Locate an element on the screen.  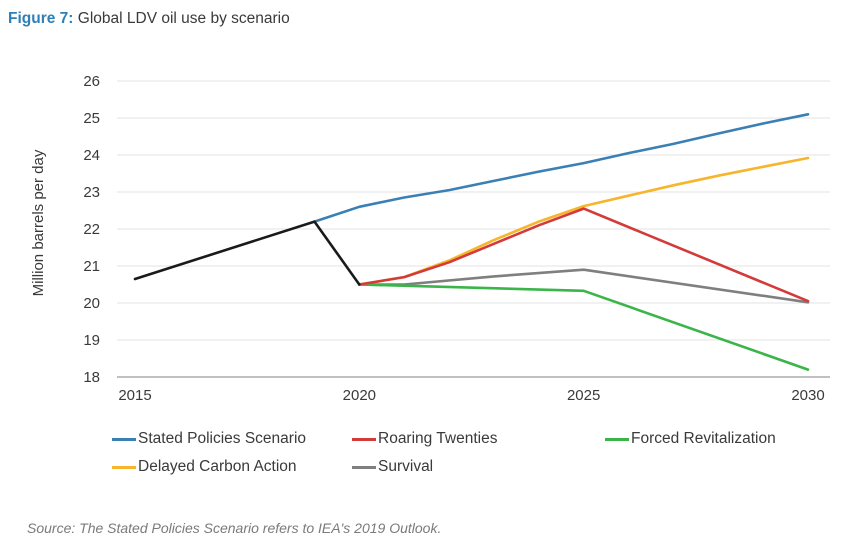
x-tick-label: 2015 is located at coordinates (134, 395).